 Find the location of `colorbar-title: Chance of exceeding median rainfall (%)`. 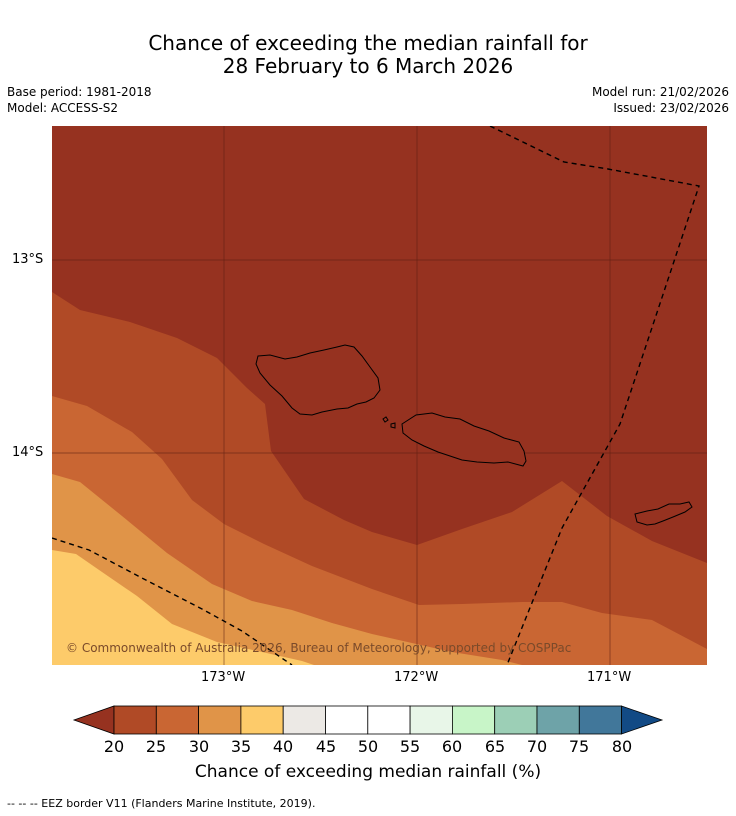

colorbar-title: Chance of exceeding median rainfall (%) is located at coordinates (368, 772).